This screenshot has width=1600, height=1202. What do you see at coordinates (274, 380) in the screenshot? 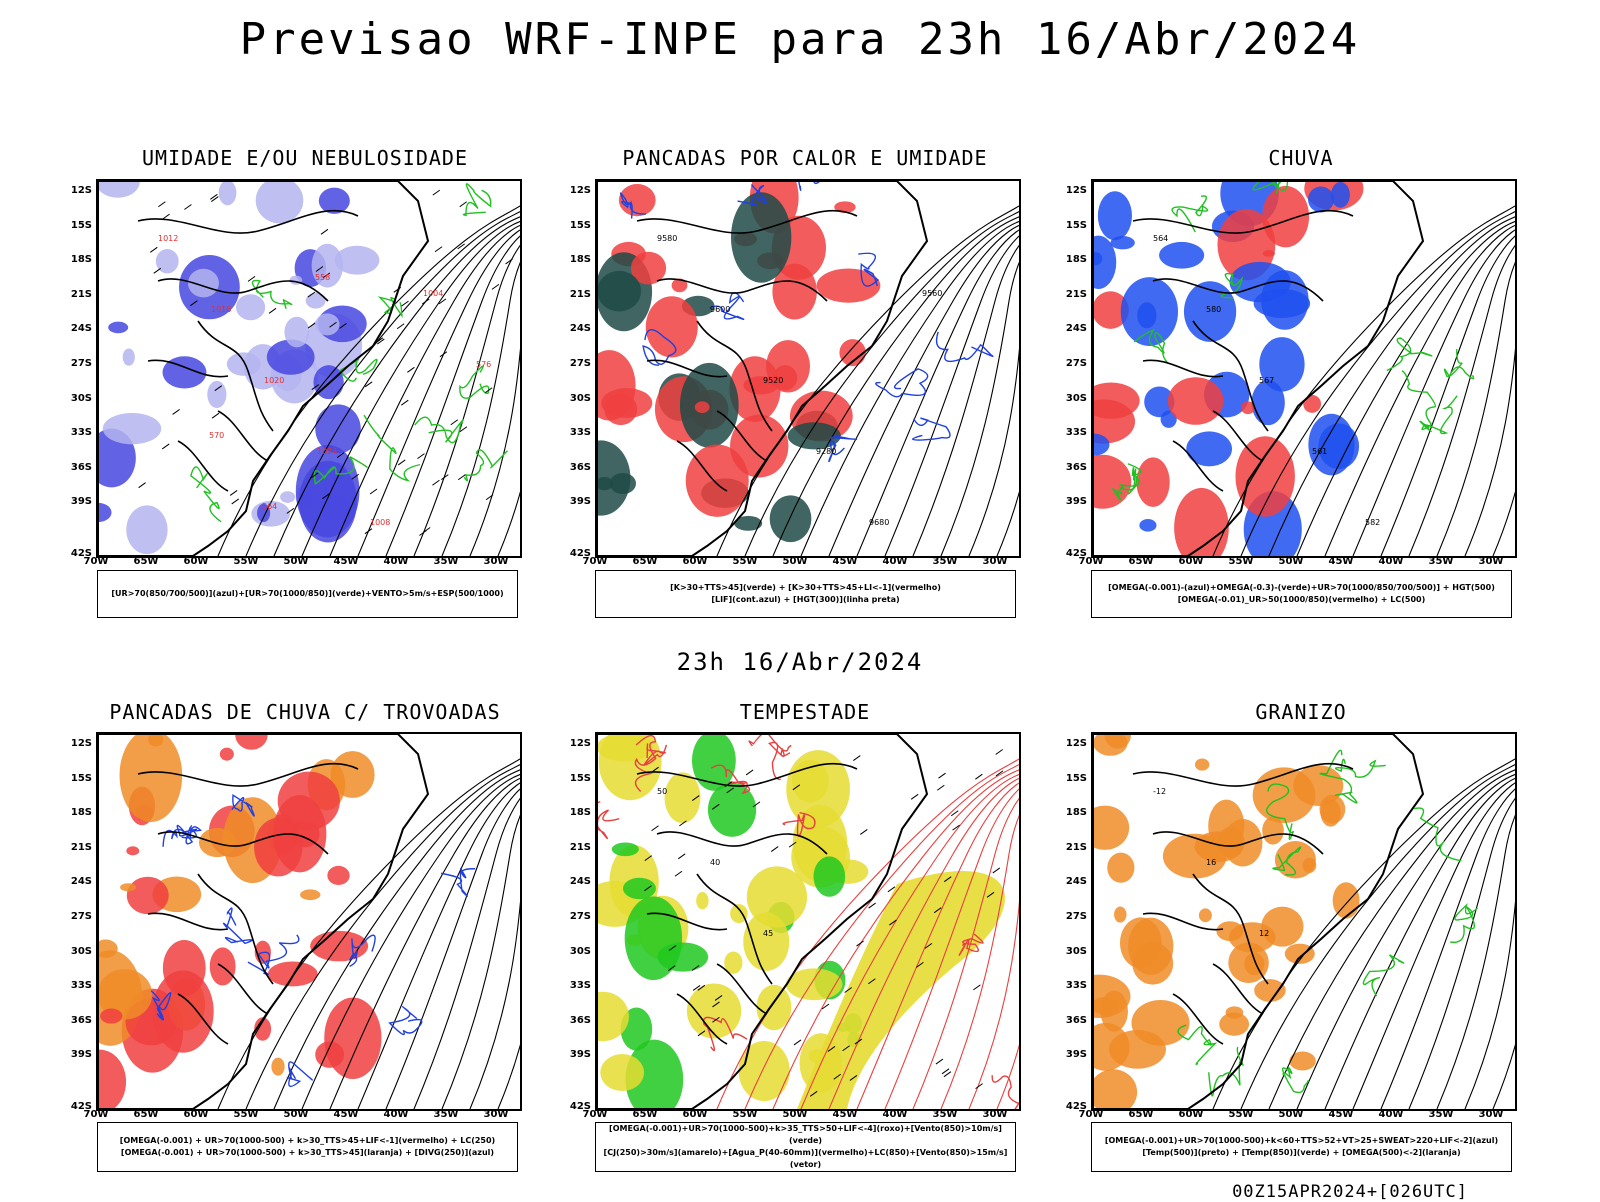
I see `contour-label: 1020` at bounding box center [274, 380].